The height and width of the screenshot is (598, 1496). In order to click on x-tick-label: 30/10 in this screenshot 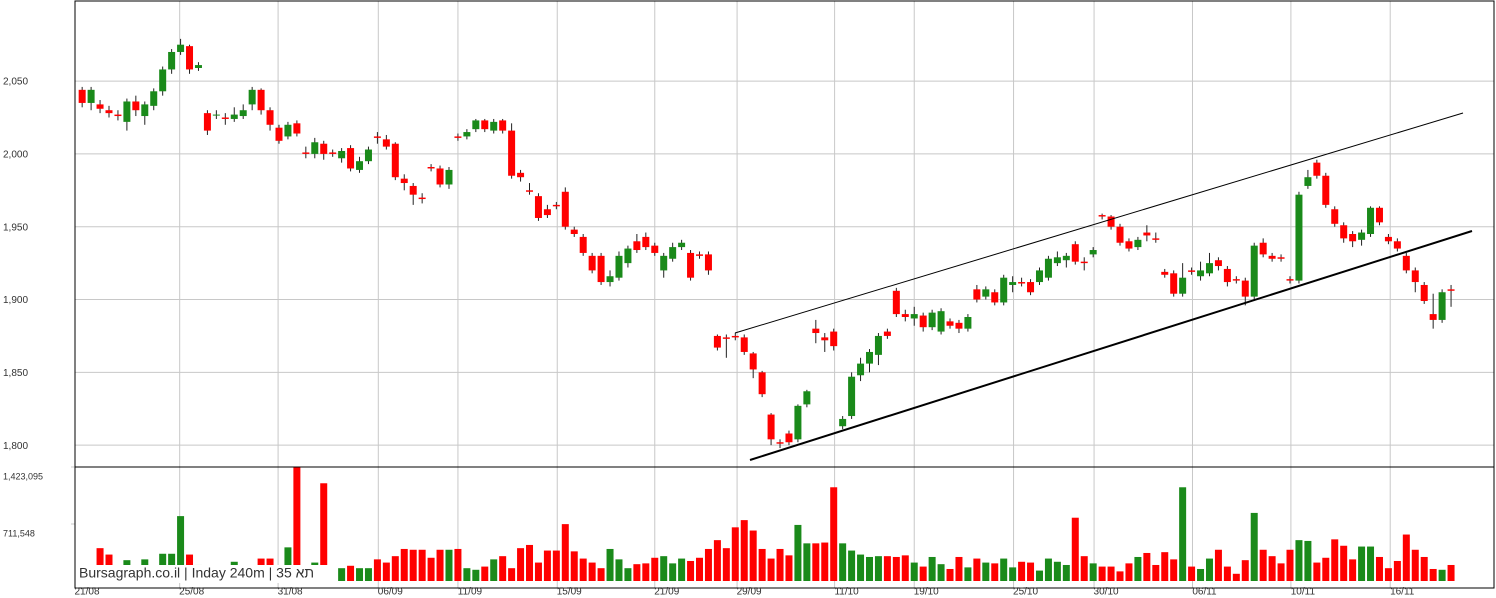, I will do `click(1106, 592)`.